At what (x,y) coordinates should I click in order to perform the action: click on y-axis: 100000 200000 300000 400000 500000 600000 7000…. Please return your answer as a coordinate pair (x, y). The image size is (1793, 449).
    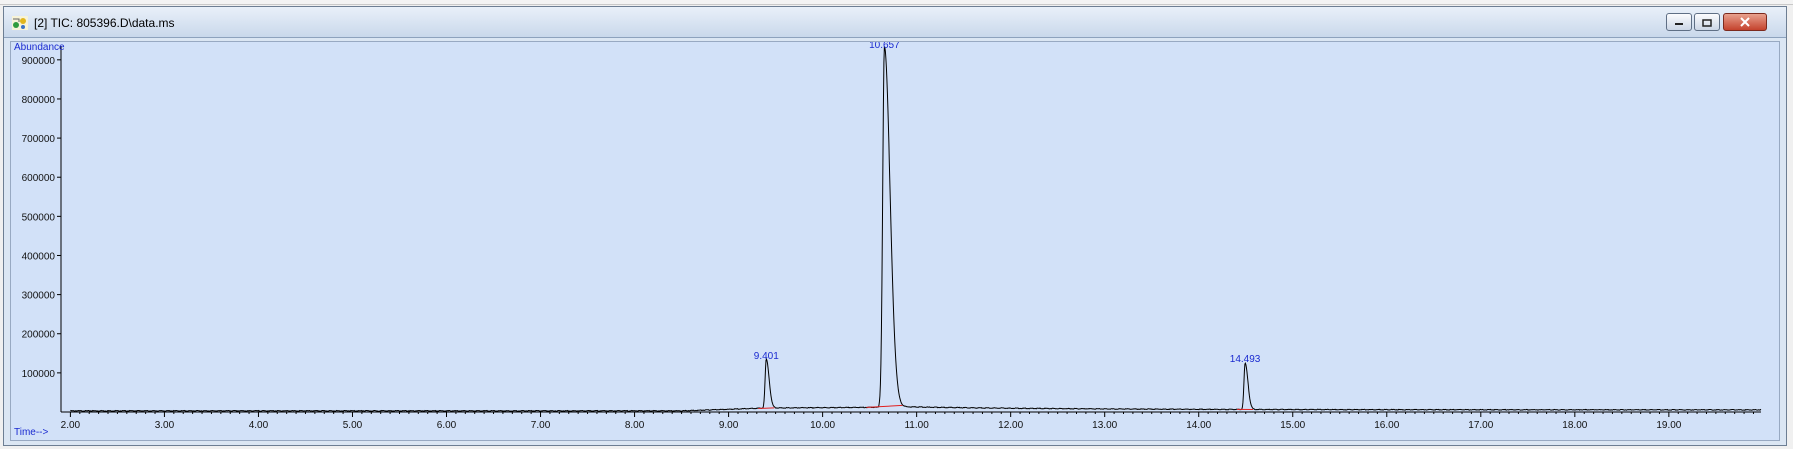
    Looking at the image, I should click on (42, 229).